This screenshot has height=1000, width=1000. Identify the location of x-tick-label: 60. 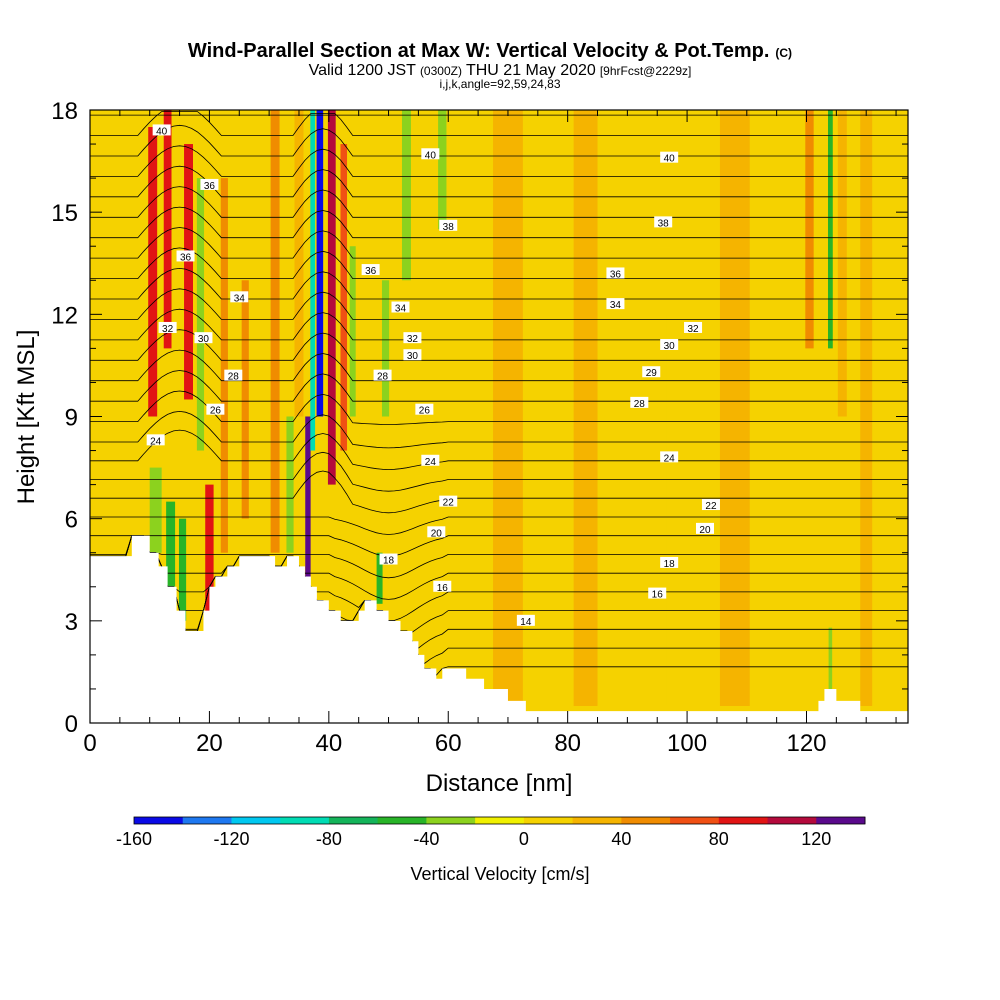
(448, 743).